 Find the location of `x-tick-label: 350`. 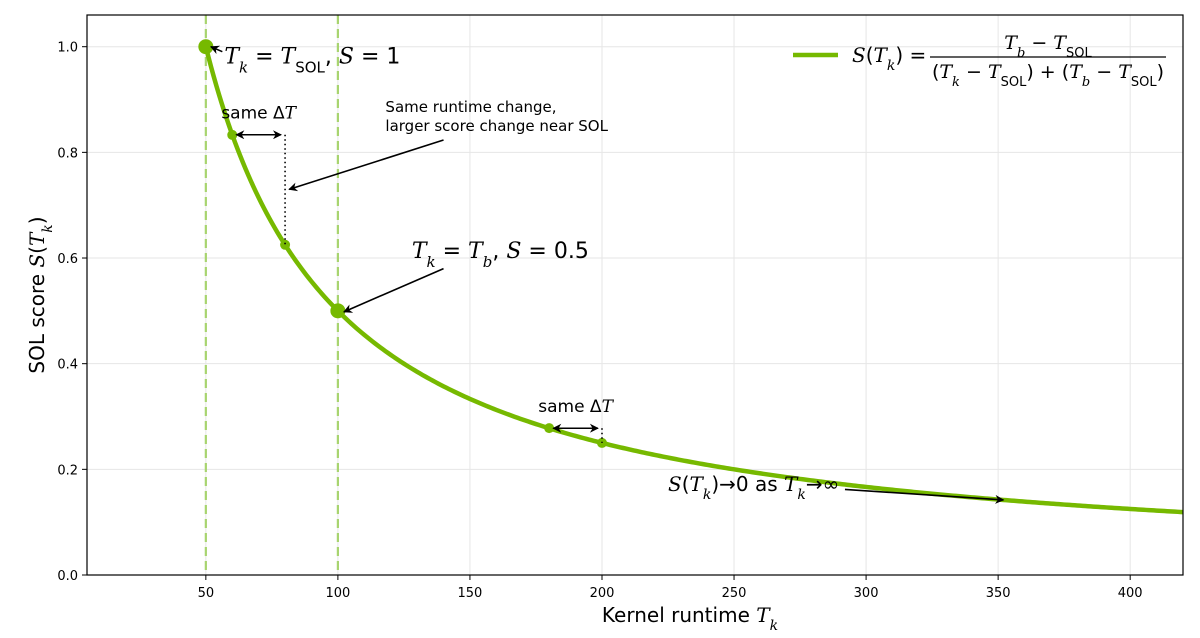

x-tick-label: 350 is located at coordinates (998, 593).